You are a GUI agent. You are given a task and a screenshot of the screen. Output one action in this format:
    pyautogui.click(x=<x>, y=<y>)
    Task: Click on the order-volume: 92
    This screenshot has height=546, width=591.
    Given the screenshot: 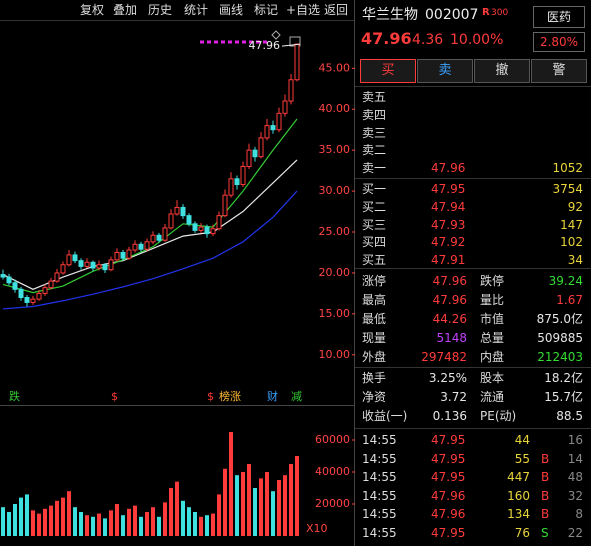 What is the action you would take?
    pyautogui.click(x=575, y=206)
    